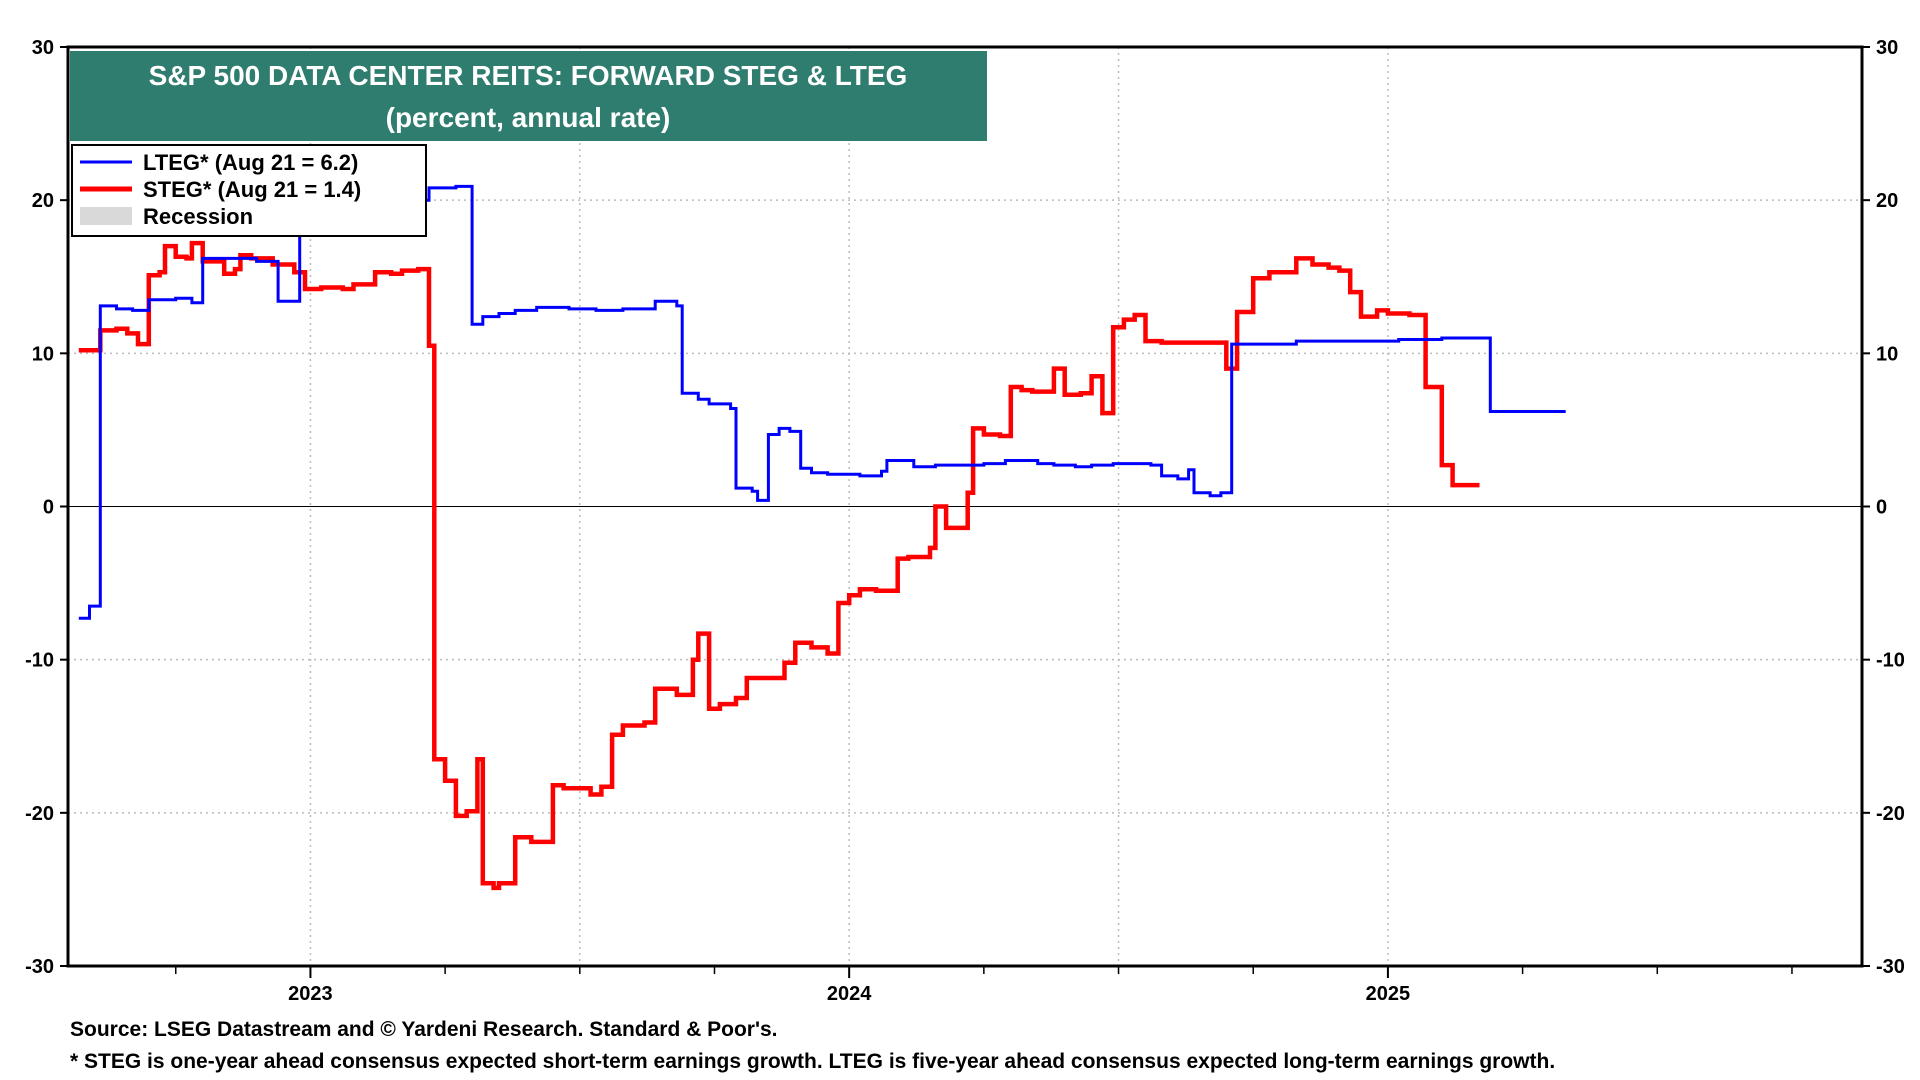 This screenshot has width=1920, height=1080. What do you see at coordinates (43, 48) in the screenshot?
I see `y-tick-label-left: 30` at bounding box center [43, 48].